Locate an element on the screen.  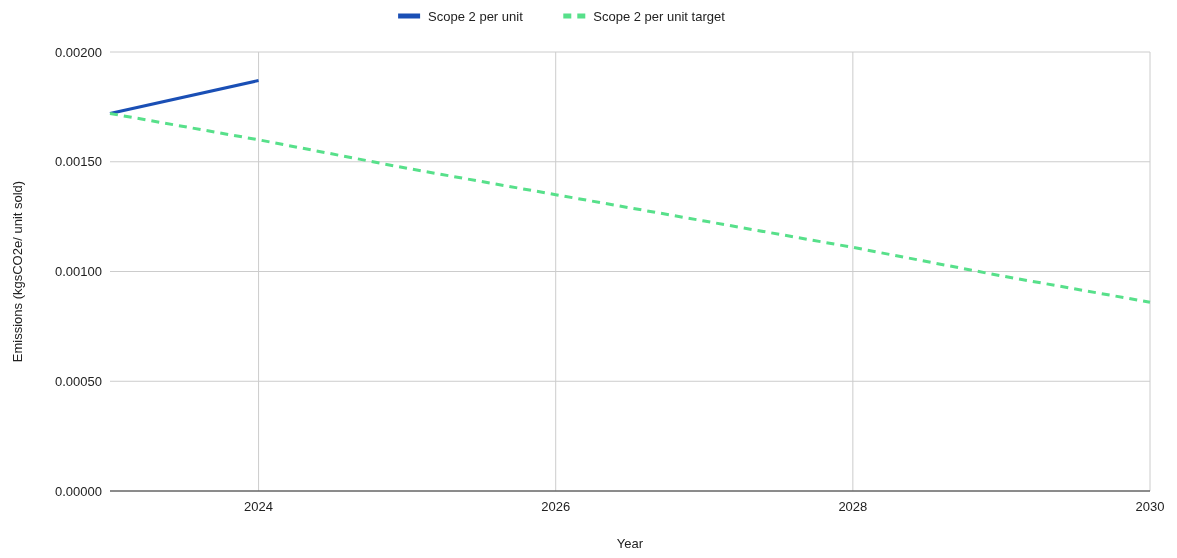
x-tick-label: 2028 is located at coordinates (853, 506).